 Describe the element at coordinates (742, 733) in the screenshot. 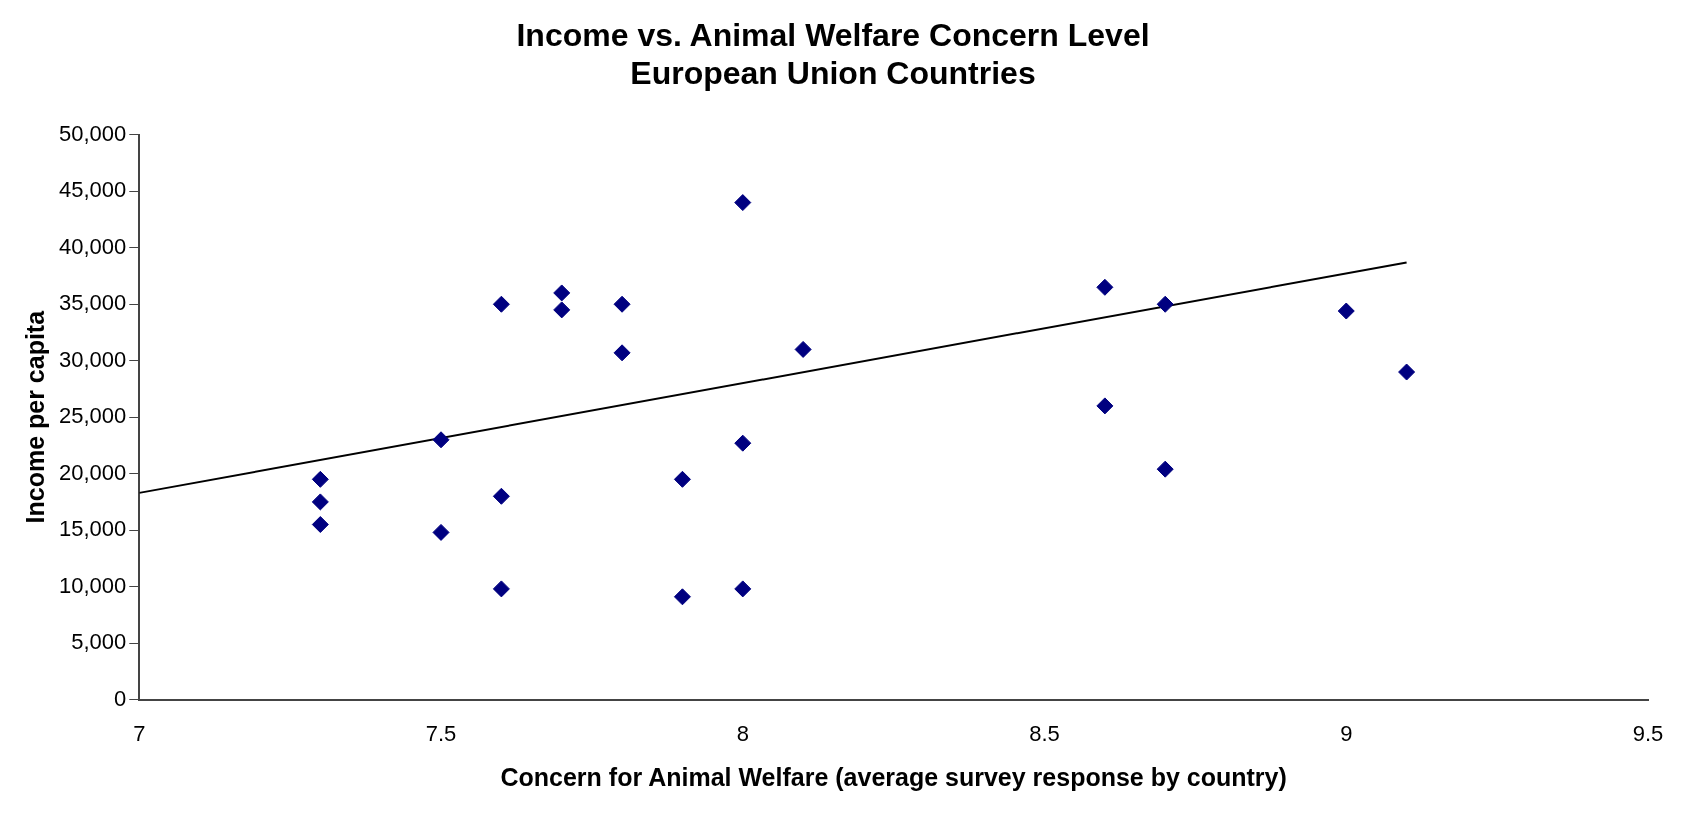

I see `x-tick-label: 8` at that location.